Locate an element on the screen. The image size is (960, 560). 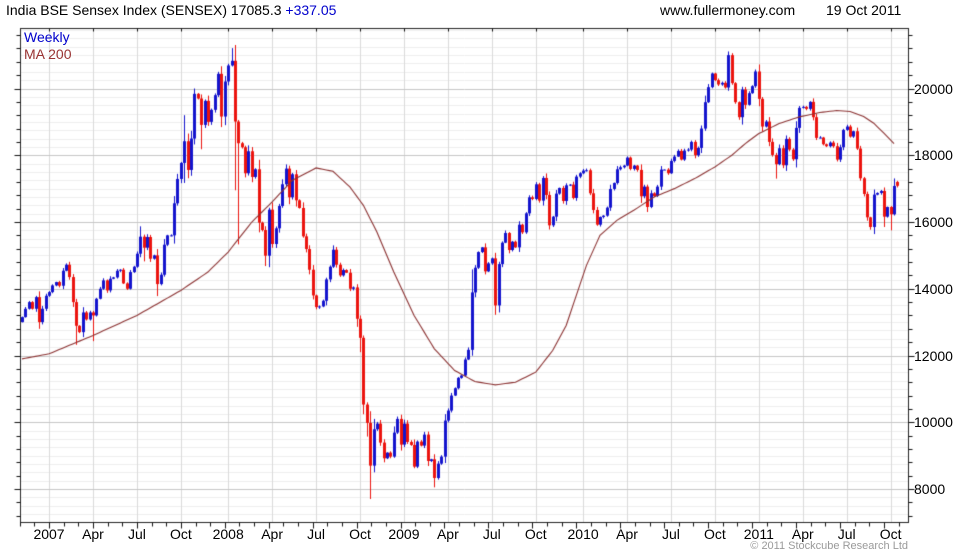
legend-series-label: Weekly is located at coordinates (47, 37).